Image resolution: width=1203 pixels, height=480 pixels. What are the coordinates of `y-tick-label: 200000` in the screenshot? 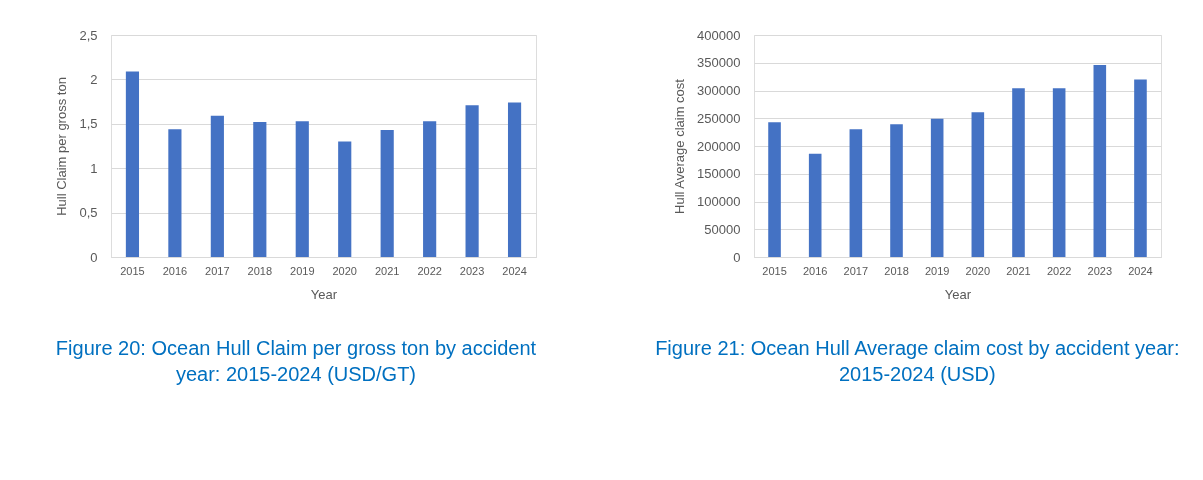 It's located at (719, 146).